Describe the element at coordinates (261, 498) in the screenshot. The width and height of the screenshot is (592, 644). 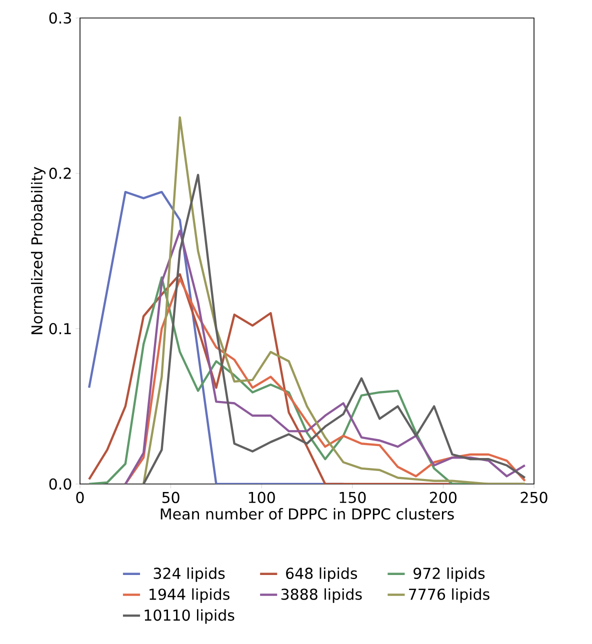
I see `x-tick-label: 100` at that location.